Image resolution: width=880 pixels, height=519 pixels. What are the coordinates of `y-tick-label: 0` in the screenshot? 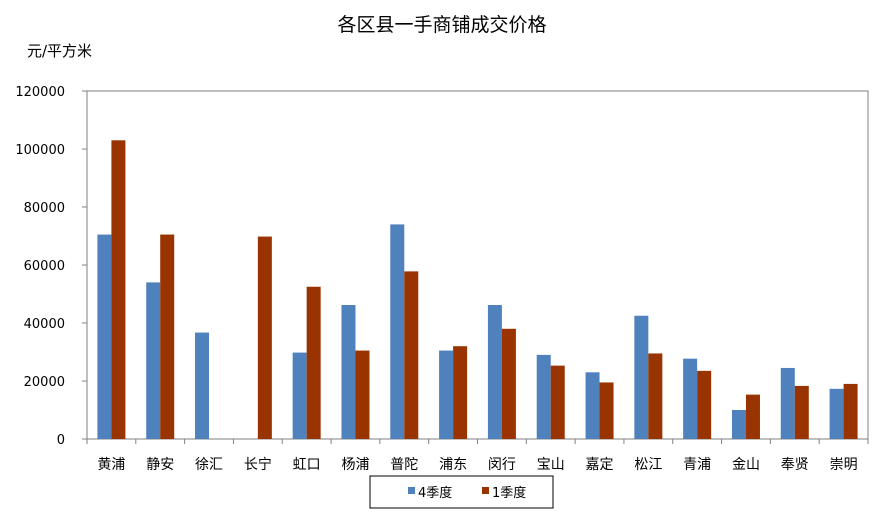 It's located at (61, 440).